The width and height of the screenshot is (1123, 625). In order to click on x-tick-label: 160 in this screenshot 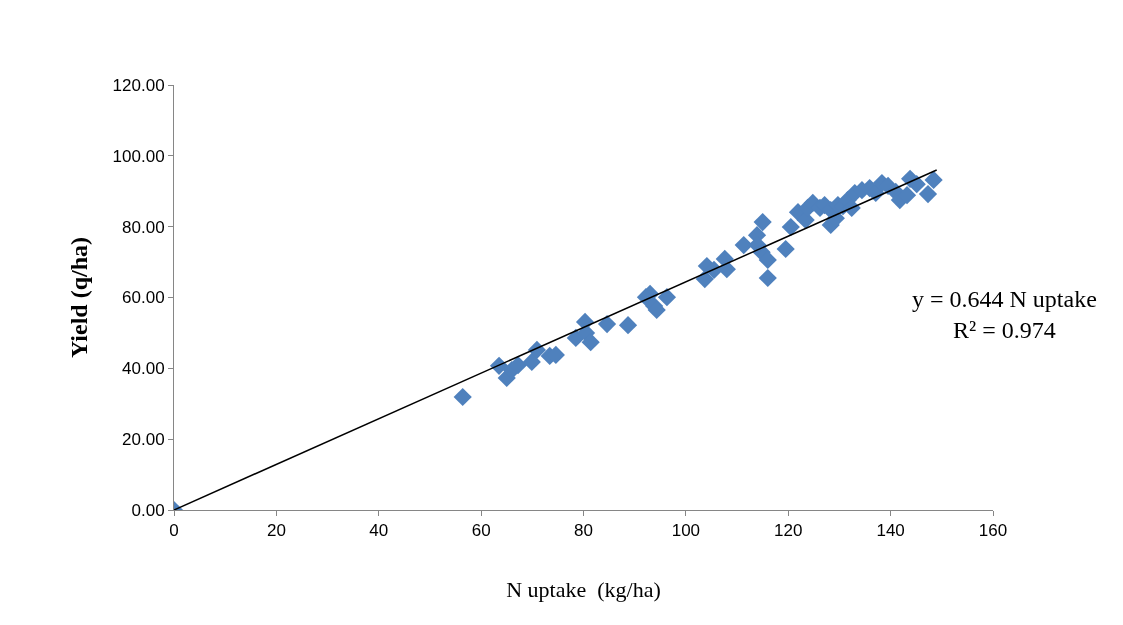, I will do `click(993, 531)`.